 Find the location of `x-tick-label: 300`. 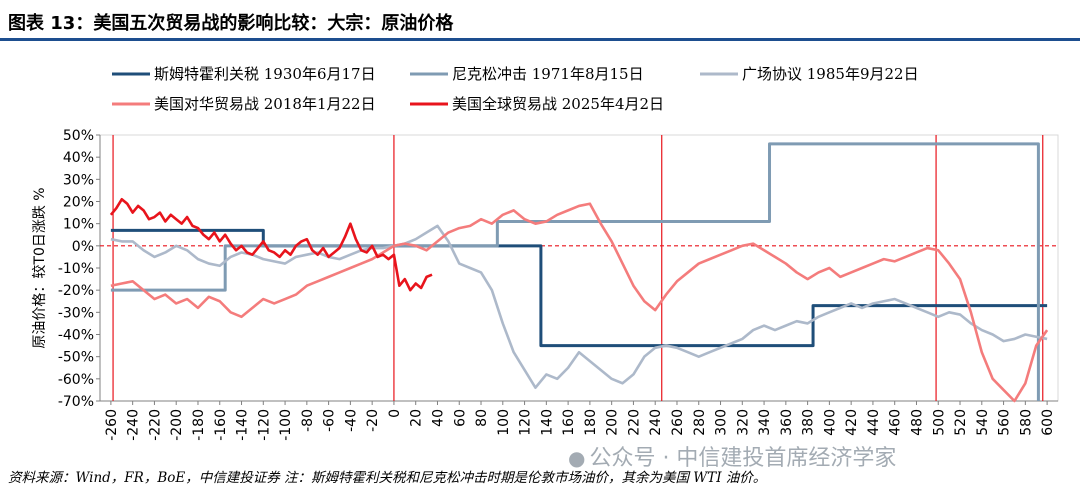

x-tick-label: 300 is located at coordinates (722, 422).